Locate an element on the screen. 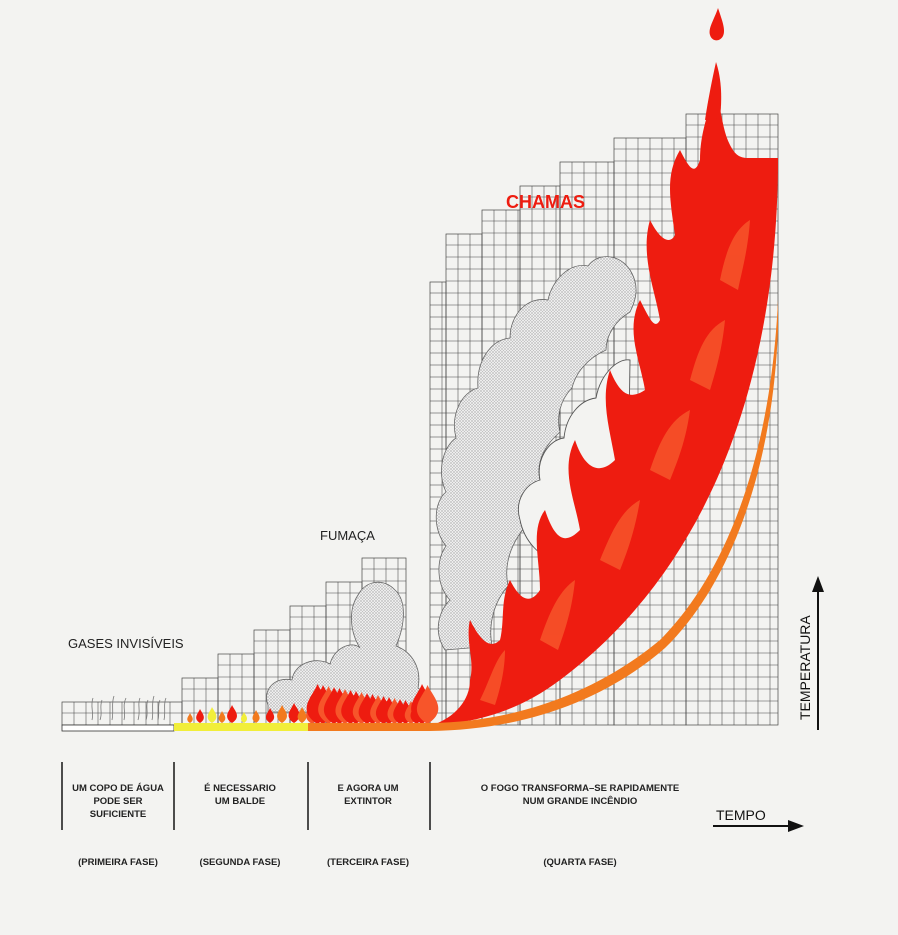  label-fumaca: FUMAÇA is located at coordinates (347, 535).